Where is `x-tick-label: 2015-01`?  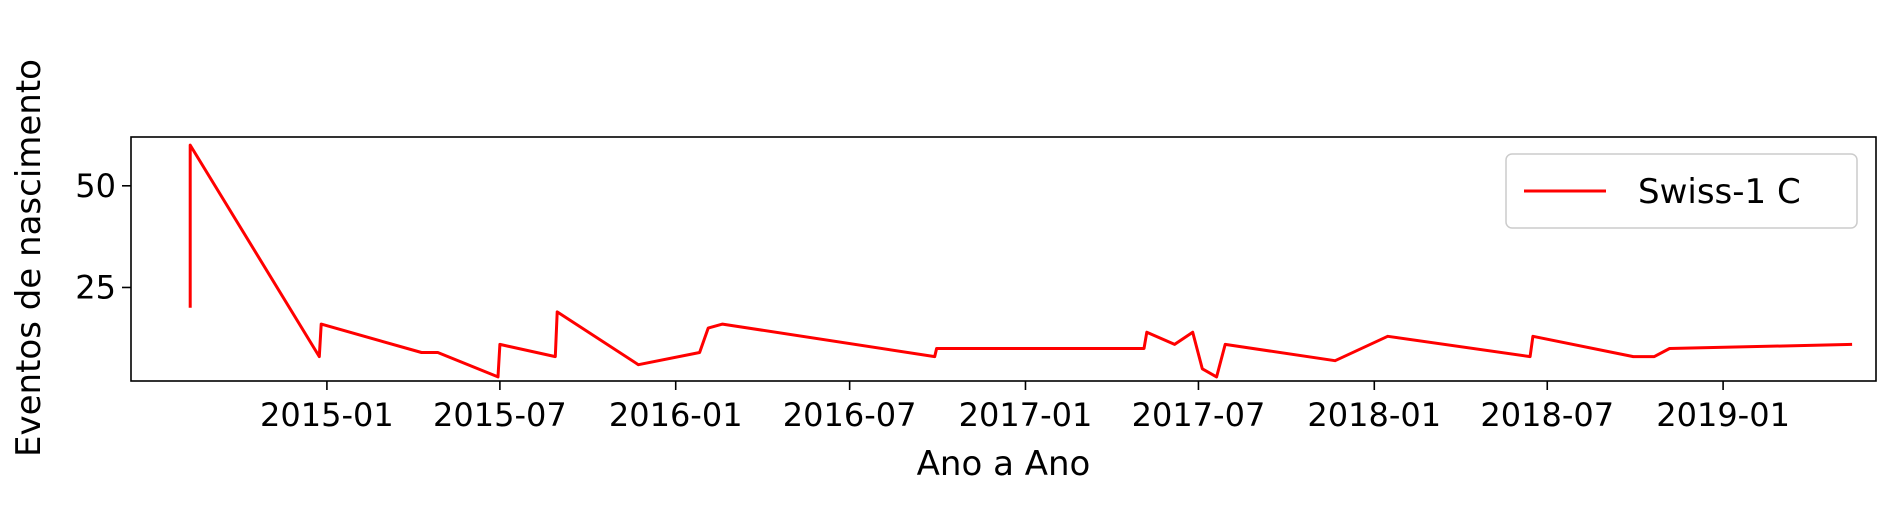
x-tick-label: 2015-01 is located at coordinates (327, 415).